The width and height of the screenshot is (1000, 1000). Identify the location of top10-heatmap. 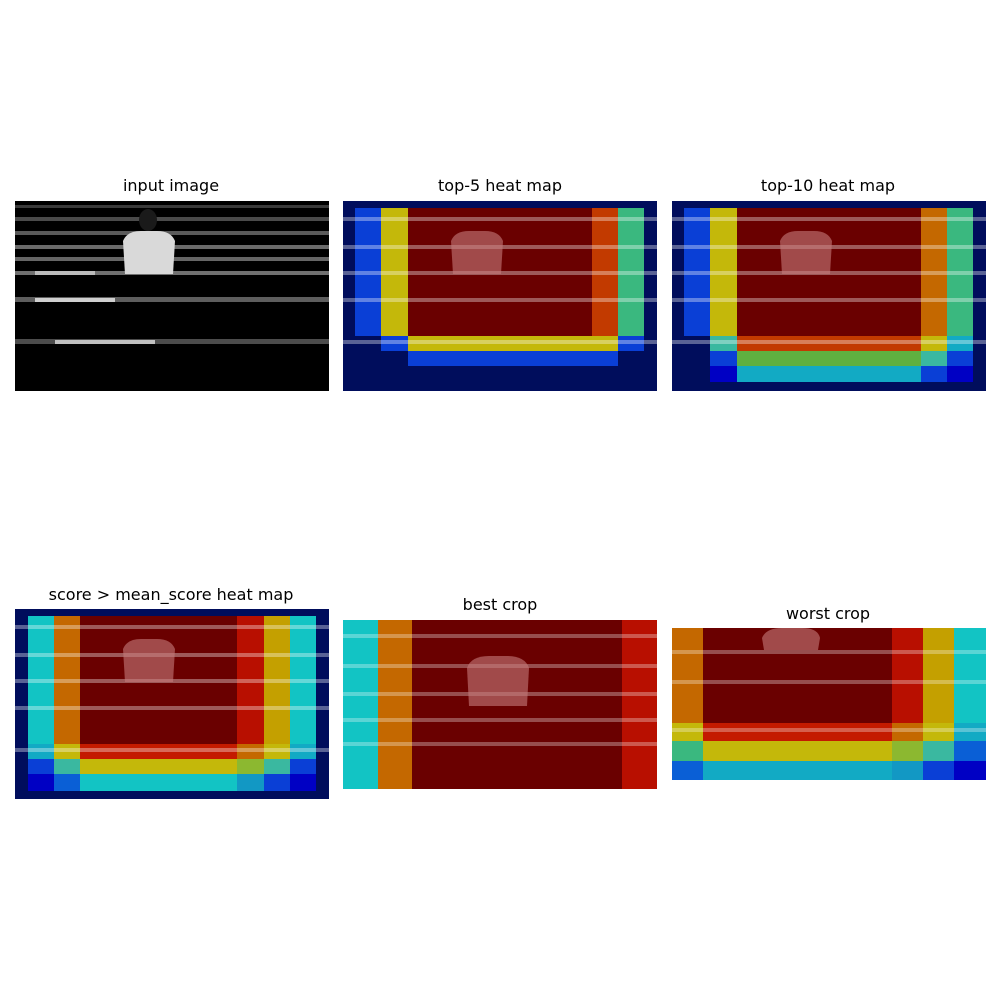
(829, 296).